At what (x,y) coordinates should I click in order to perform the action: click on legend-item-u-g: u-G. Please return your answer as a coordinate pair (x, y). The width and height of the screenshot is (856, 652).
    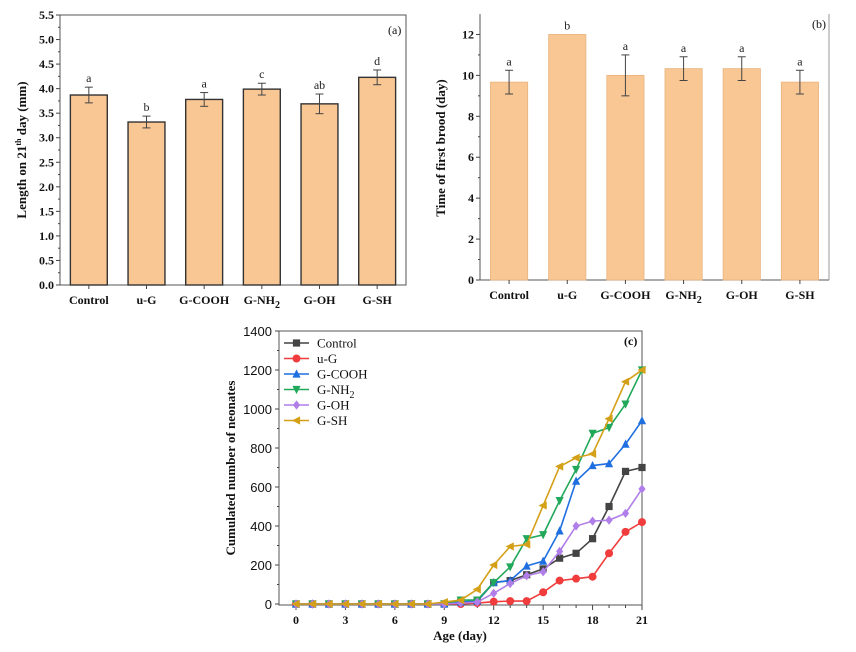
    Looking at the image, I should click on (310, 358).